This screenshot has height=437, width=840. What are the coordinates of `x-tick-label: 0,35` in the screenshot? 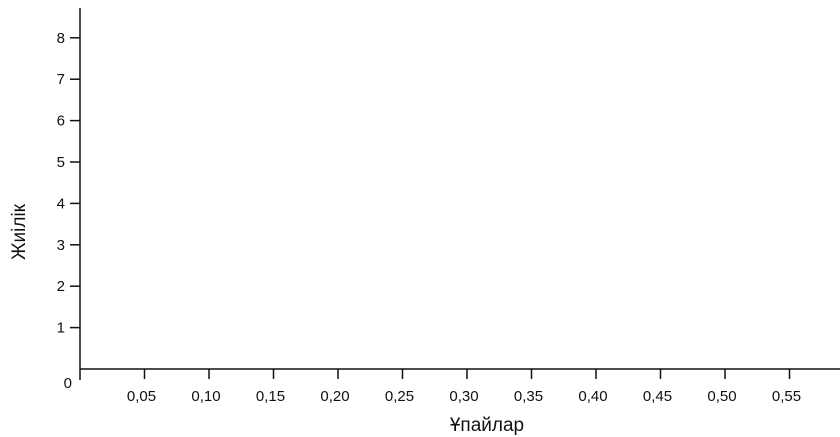 It's located at (528, 396).